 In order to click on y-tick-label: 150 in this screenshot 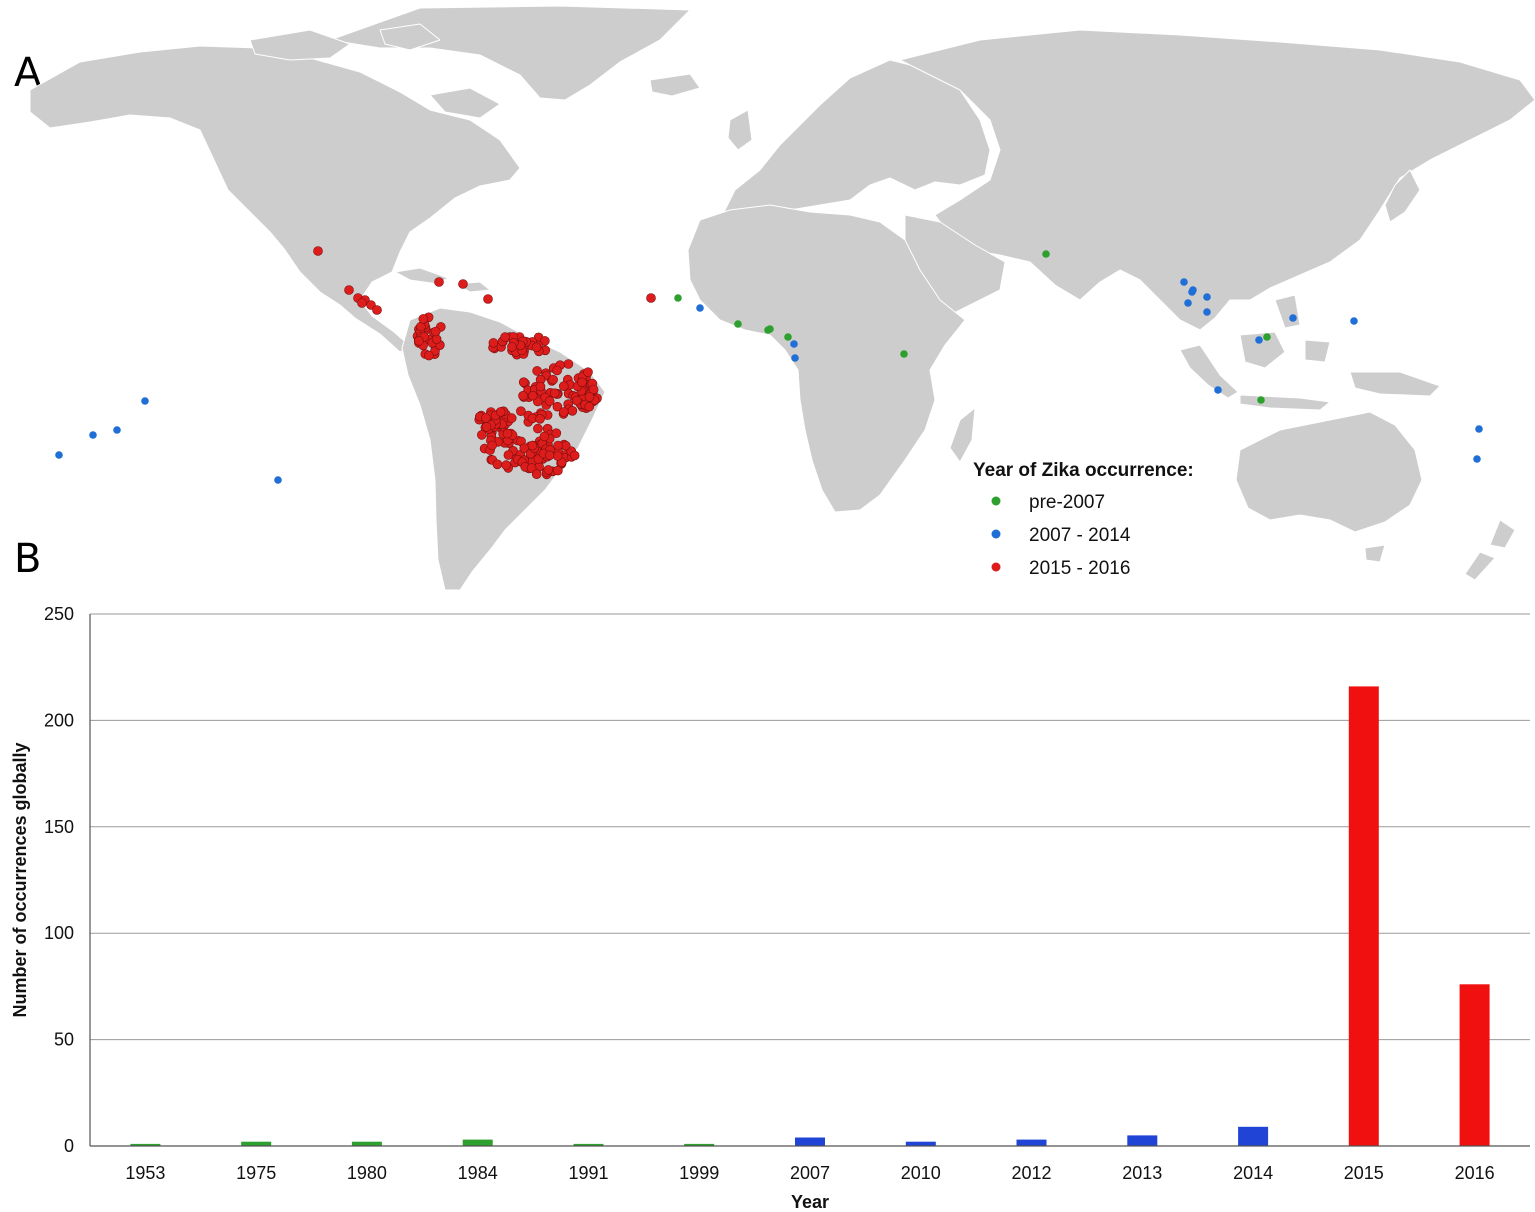, I will do `click(59, 827)`.